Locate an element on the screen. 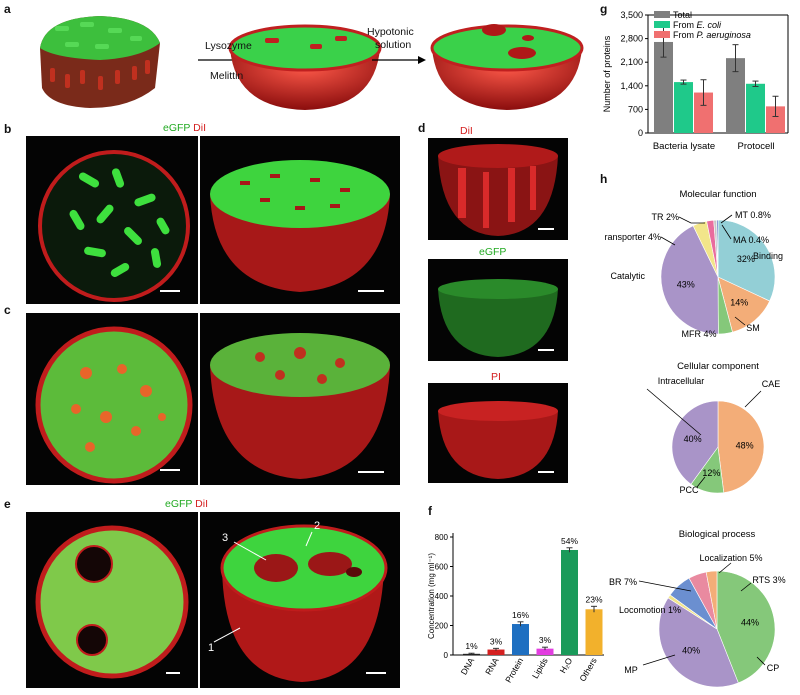 This screenshot has height=695, width=800. pie-ext-label: Catalytic is located at coordinates (627, 276).